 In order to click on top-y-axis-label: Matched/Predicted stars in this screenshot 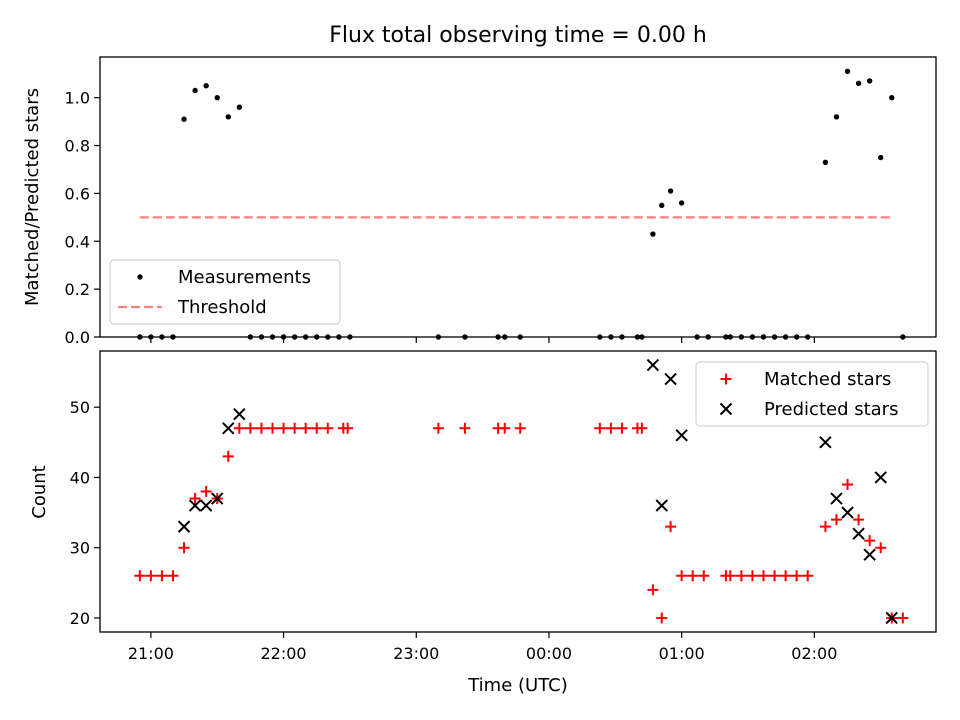, I will do `click(32, 197)`.